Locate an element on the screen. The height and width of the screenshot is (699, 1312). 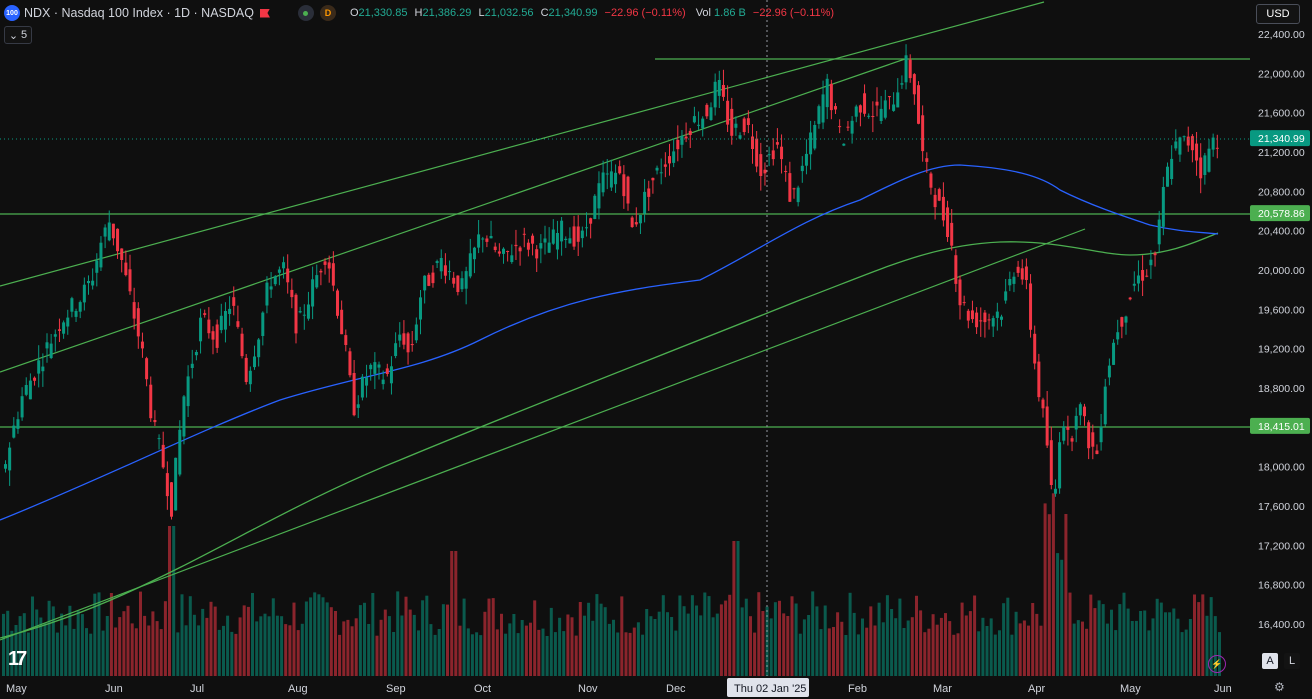
x-tick-label: Apr is located at coordinates (1036, 689).